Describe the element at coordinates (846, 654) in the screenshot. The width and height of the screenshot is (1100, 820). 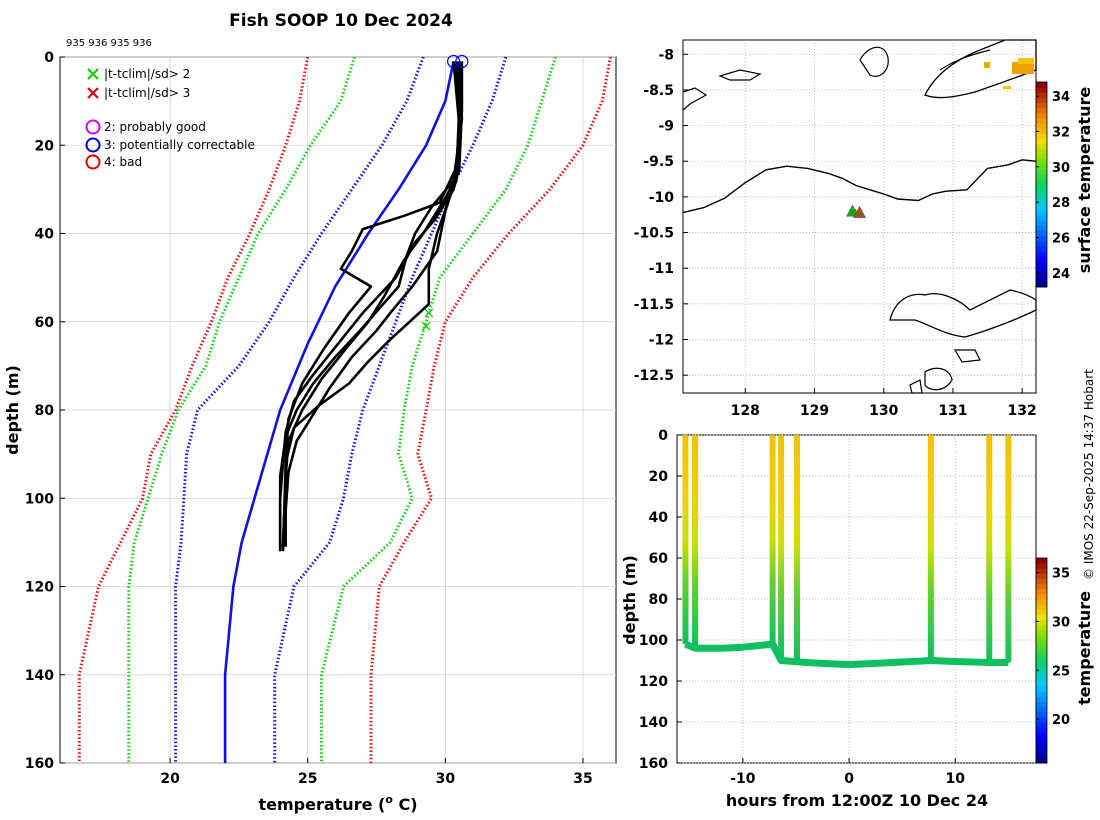
I see `bottom-track` at that location.